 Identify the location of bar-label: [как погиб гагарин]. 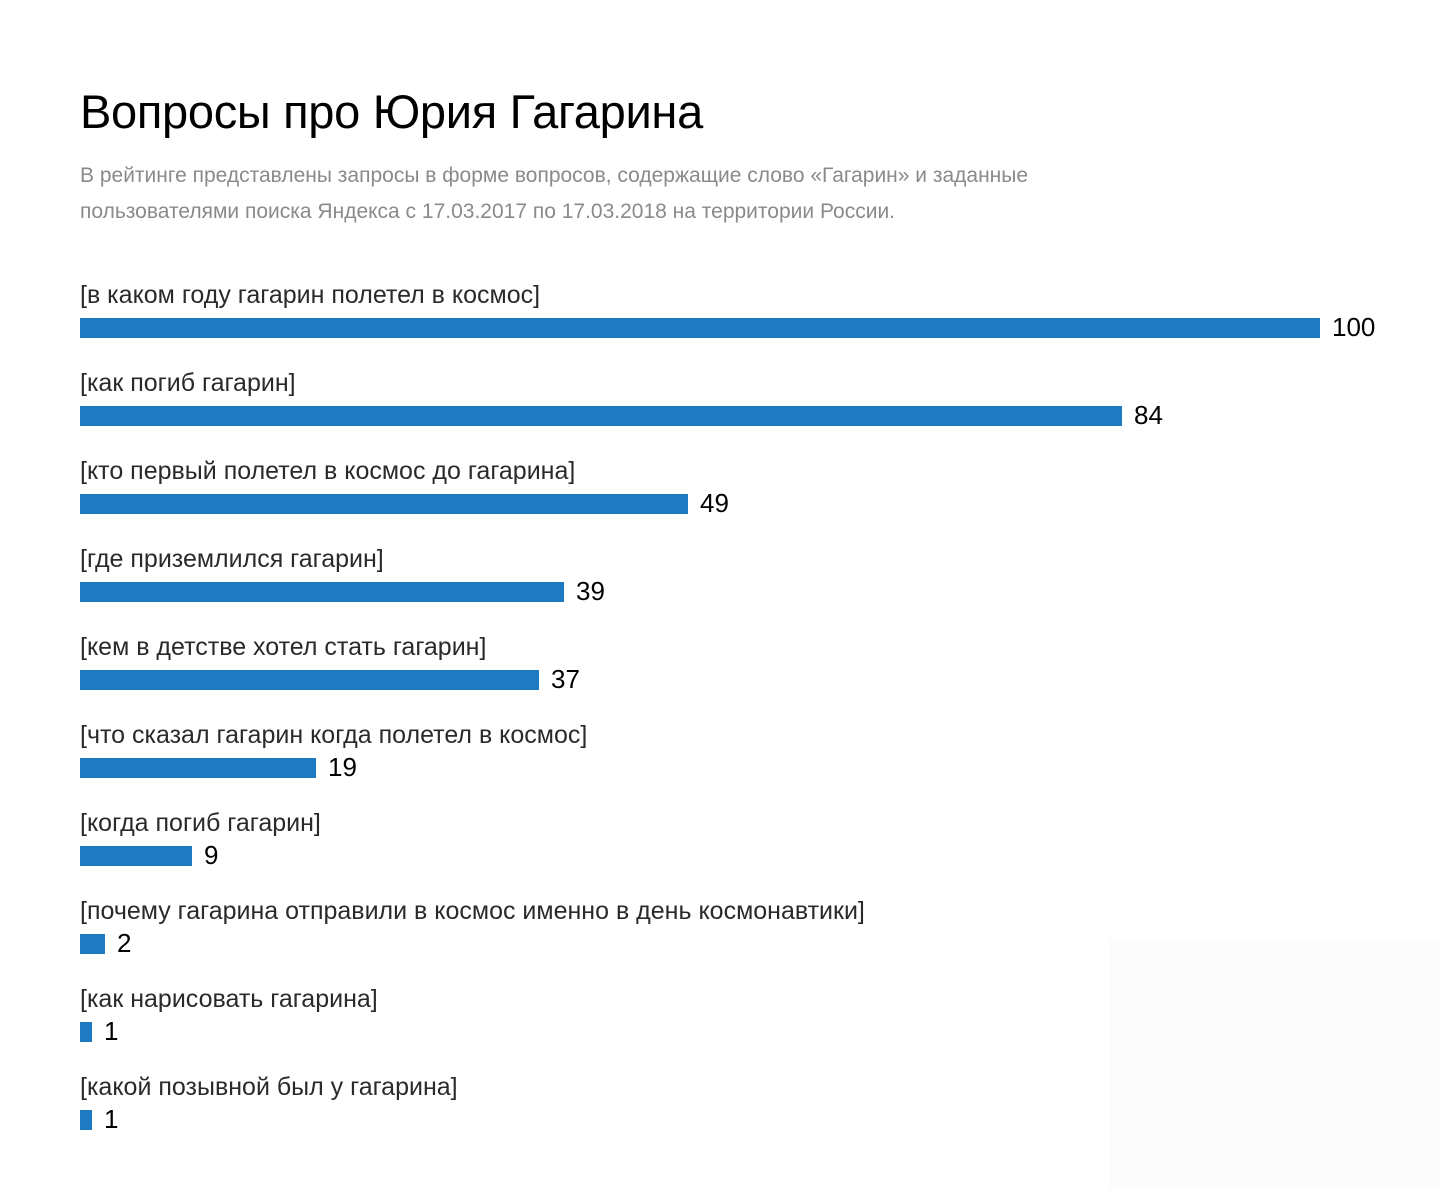
(188, 383).